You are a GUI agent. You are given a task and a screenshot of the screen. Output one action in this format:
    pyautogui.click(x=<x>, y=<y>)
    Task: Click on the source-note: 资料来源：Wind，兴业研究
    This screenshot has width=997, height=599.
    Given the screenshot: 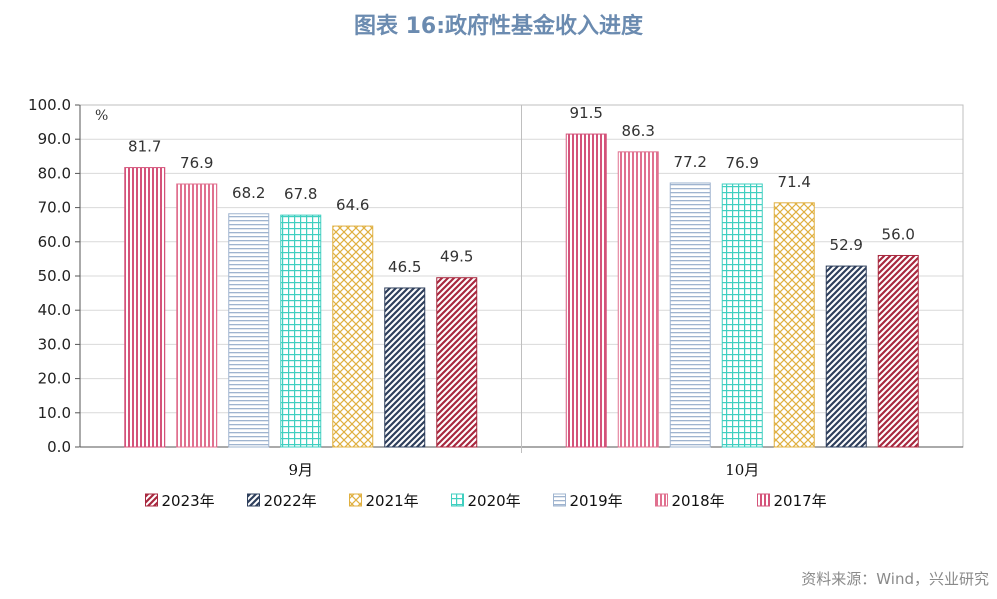 What is the action you would take?
    pyautogui.click(x=895, y=579)
    